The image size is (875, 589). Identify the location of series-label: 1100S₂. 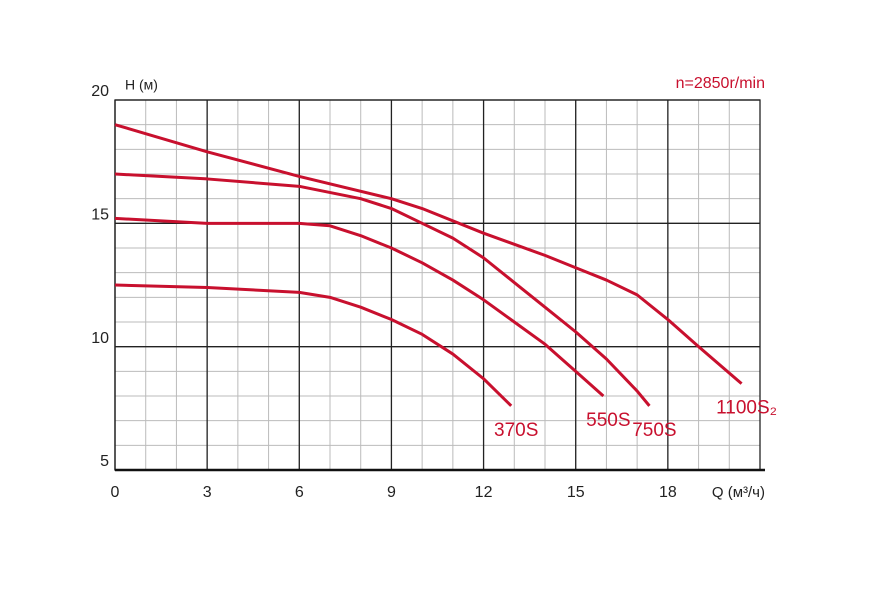
(746, 408).